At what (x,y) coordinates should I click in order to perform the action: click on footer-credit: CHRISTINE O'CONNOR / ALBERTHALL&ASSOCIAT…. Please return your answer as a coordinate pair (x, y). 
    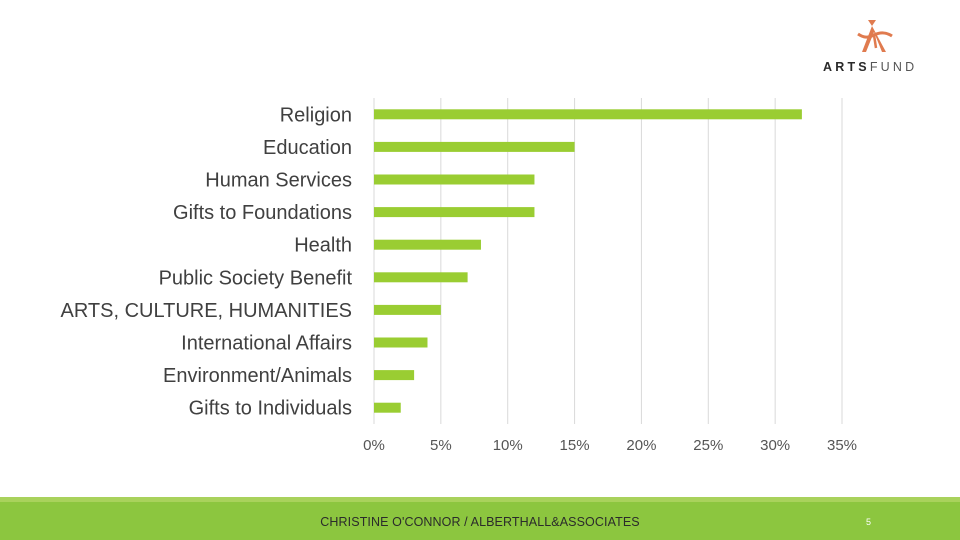
    Looking at the image, I should click on (480, 522).